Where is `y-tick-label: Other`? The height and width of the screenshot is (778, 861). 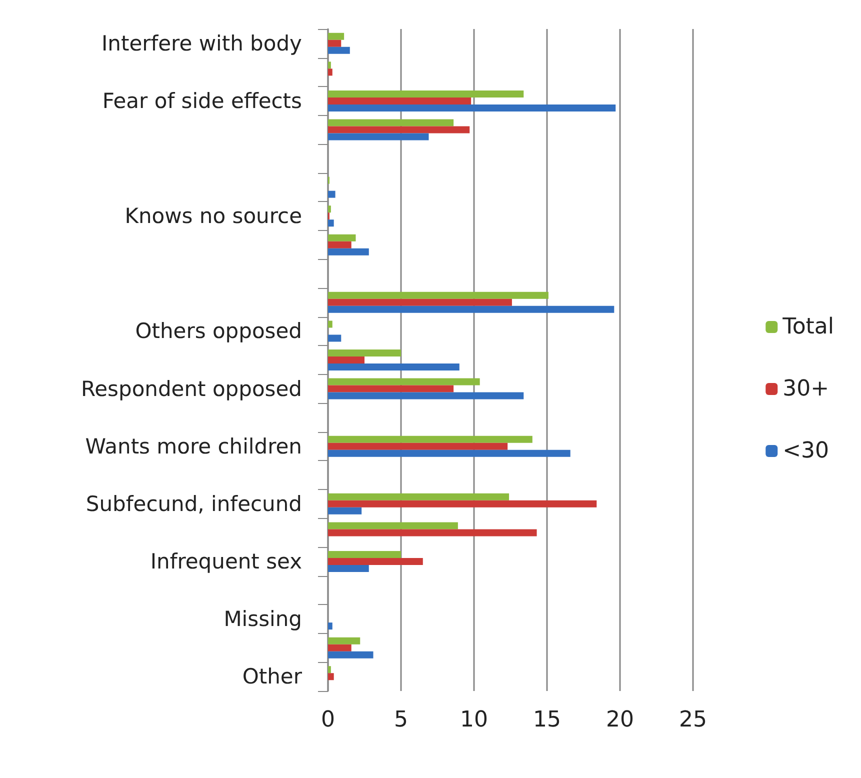
y-tick-label: Other is located at coordinates (272, 676).